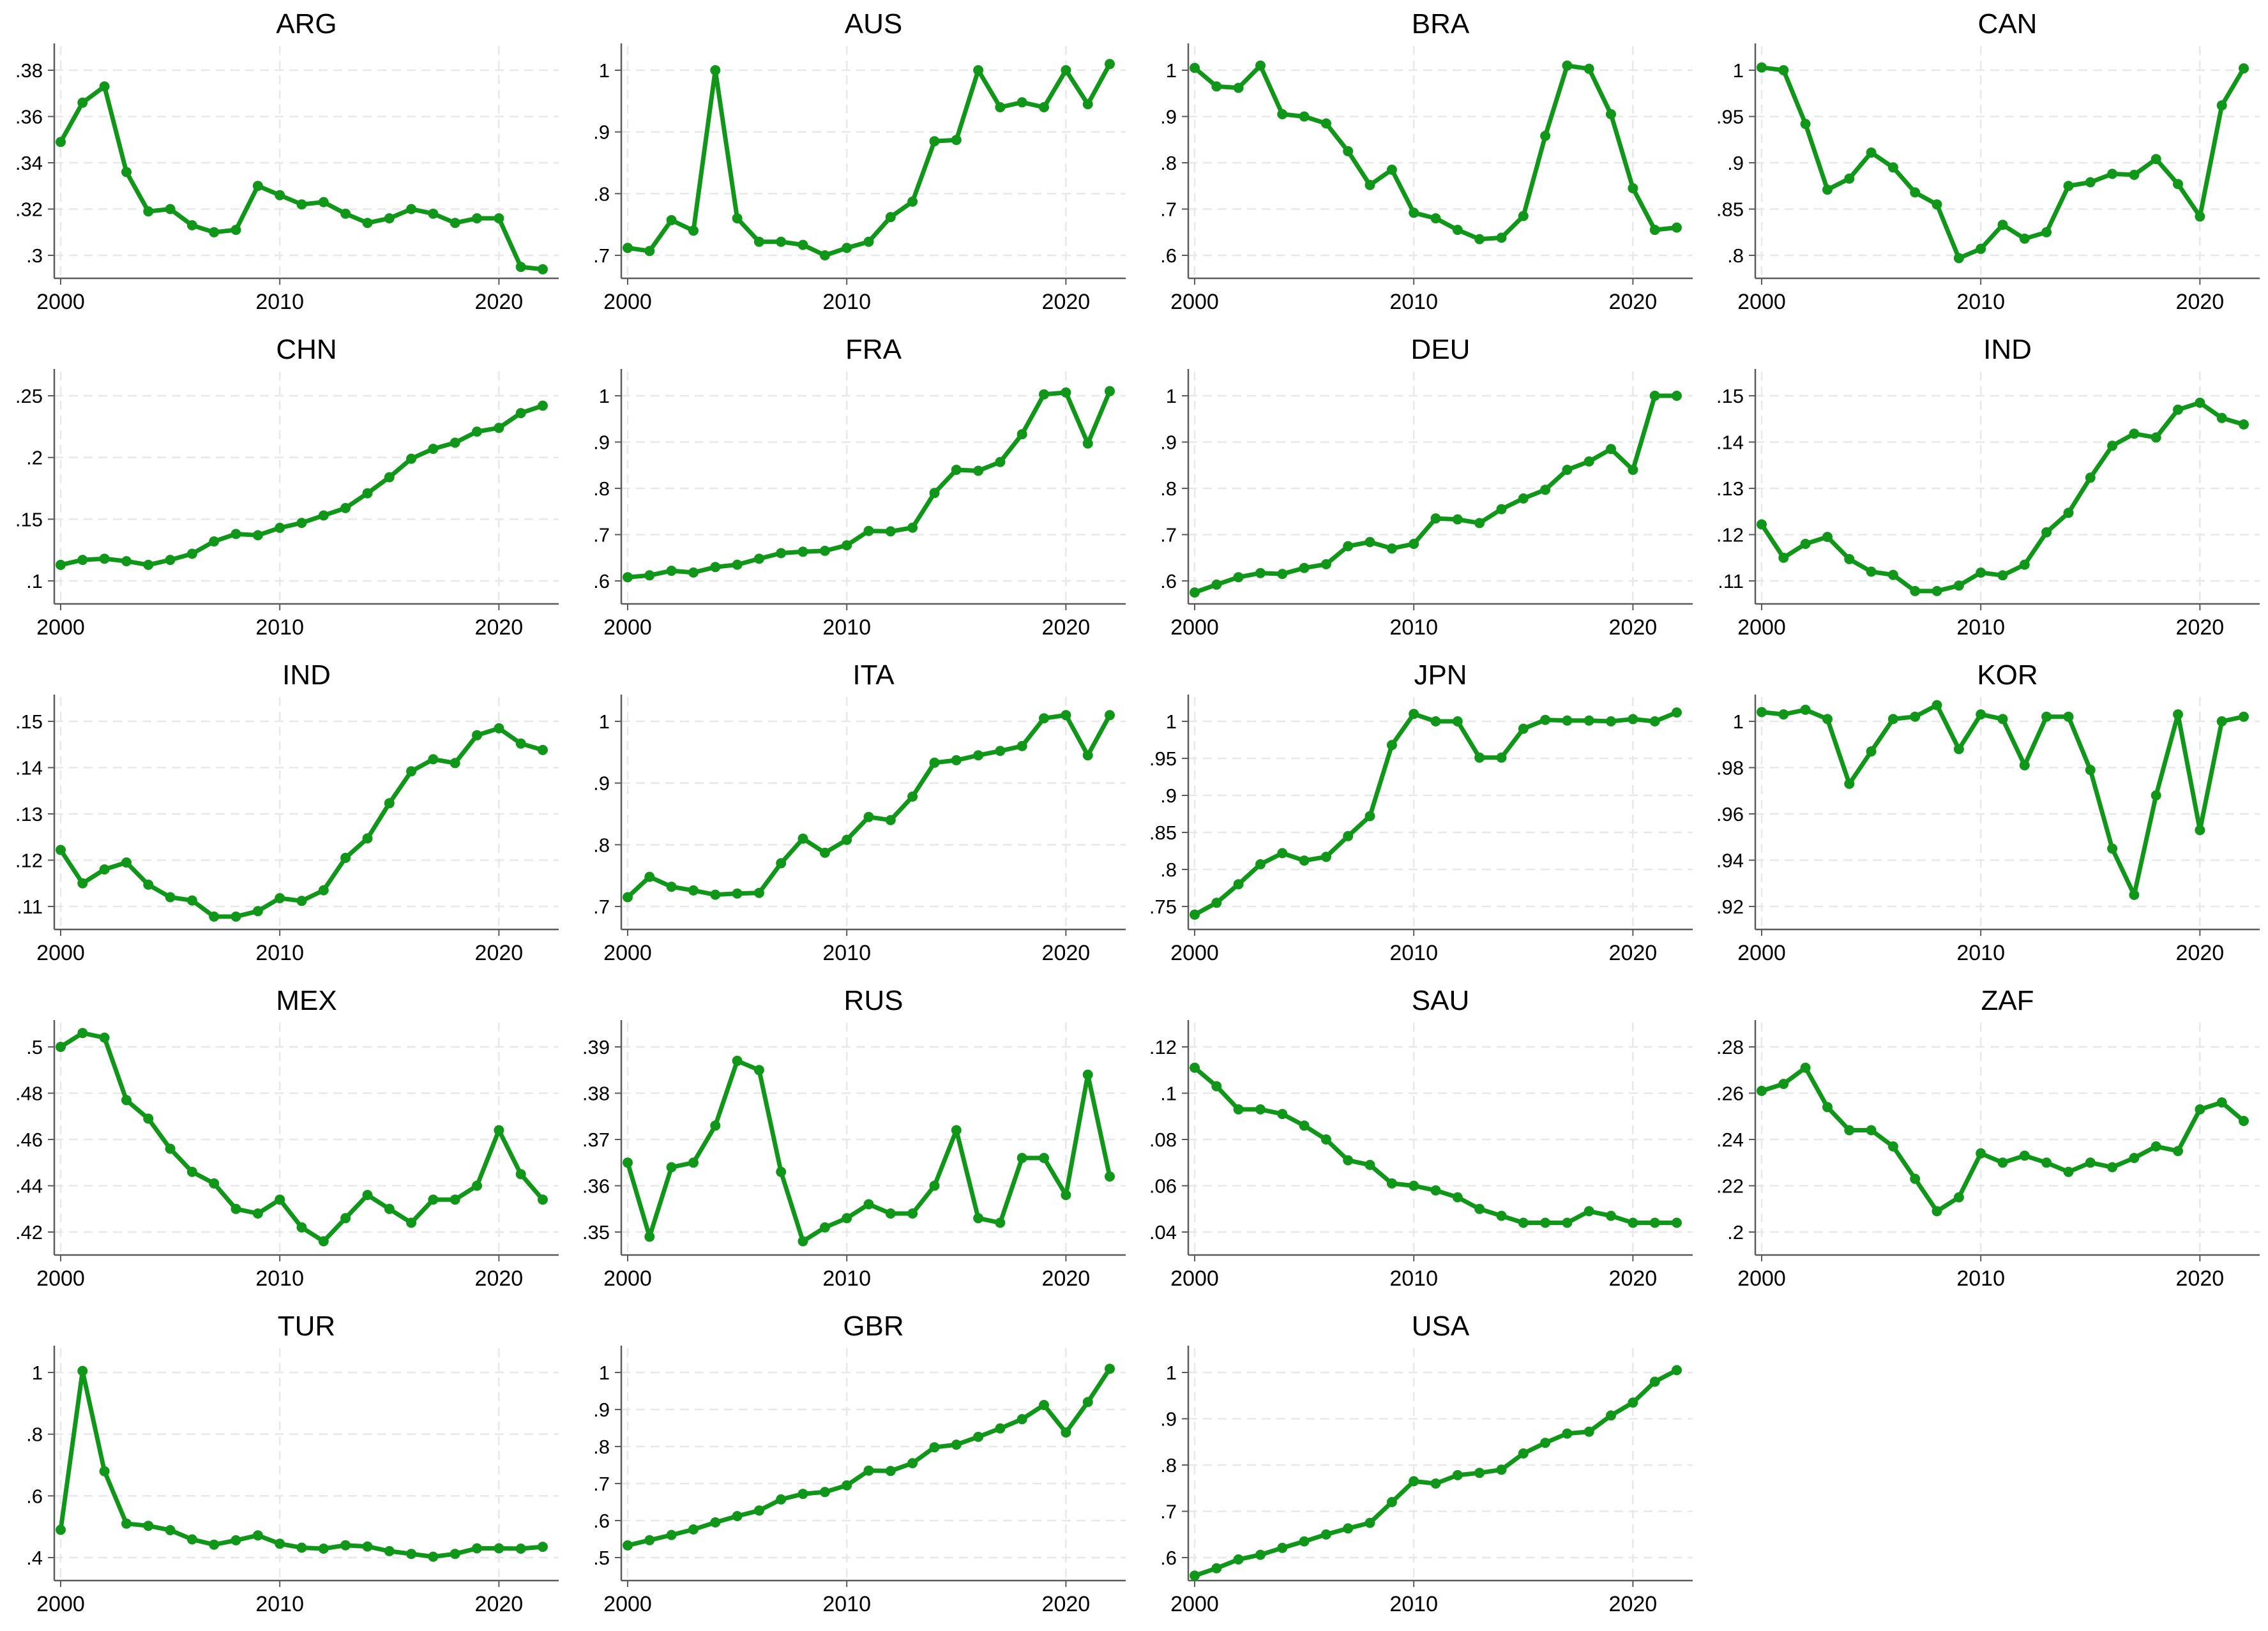 This screenshot has width=2268, height=1631. Describe the element at coordinates (34, 1496) in the screenshot. I see `y-tick-label: .6` at that location.